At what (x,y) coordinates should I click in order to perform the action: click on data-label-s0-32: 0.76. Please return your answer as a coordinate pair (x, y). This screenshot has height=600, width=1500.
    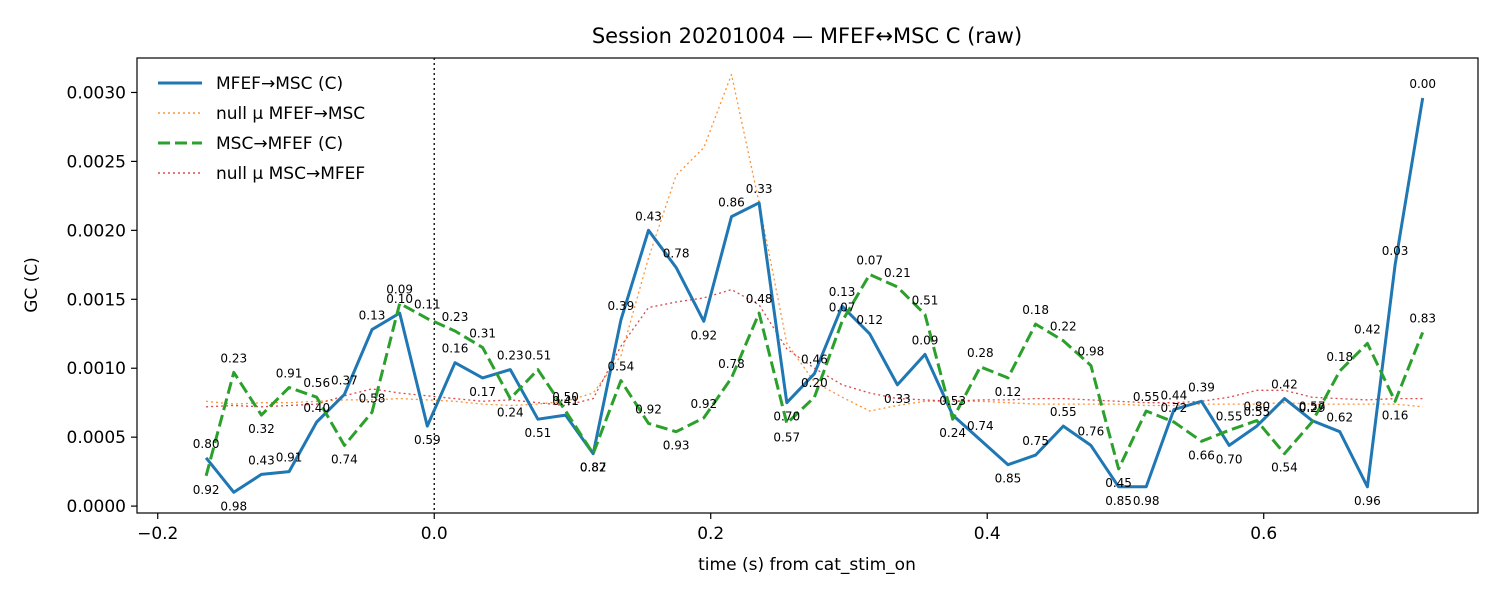
    Looking at the image, I should click on (1091, 431).